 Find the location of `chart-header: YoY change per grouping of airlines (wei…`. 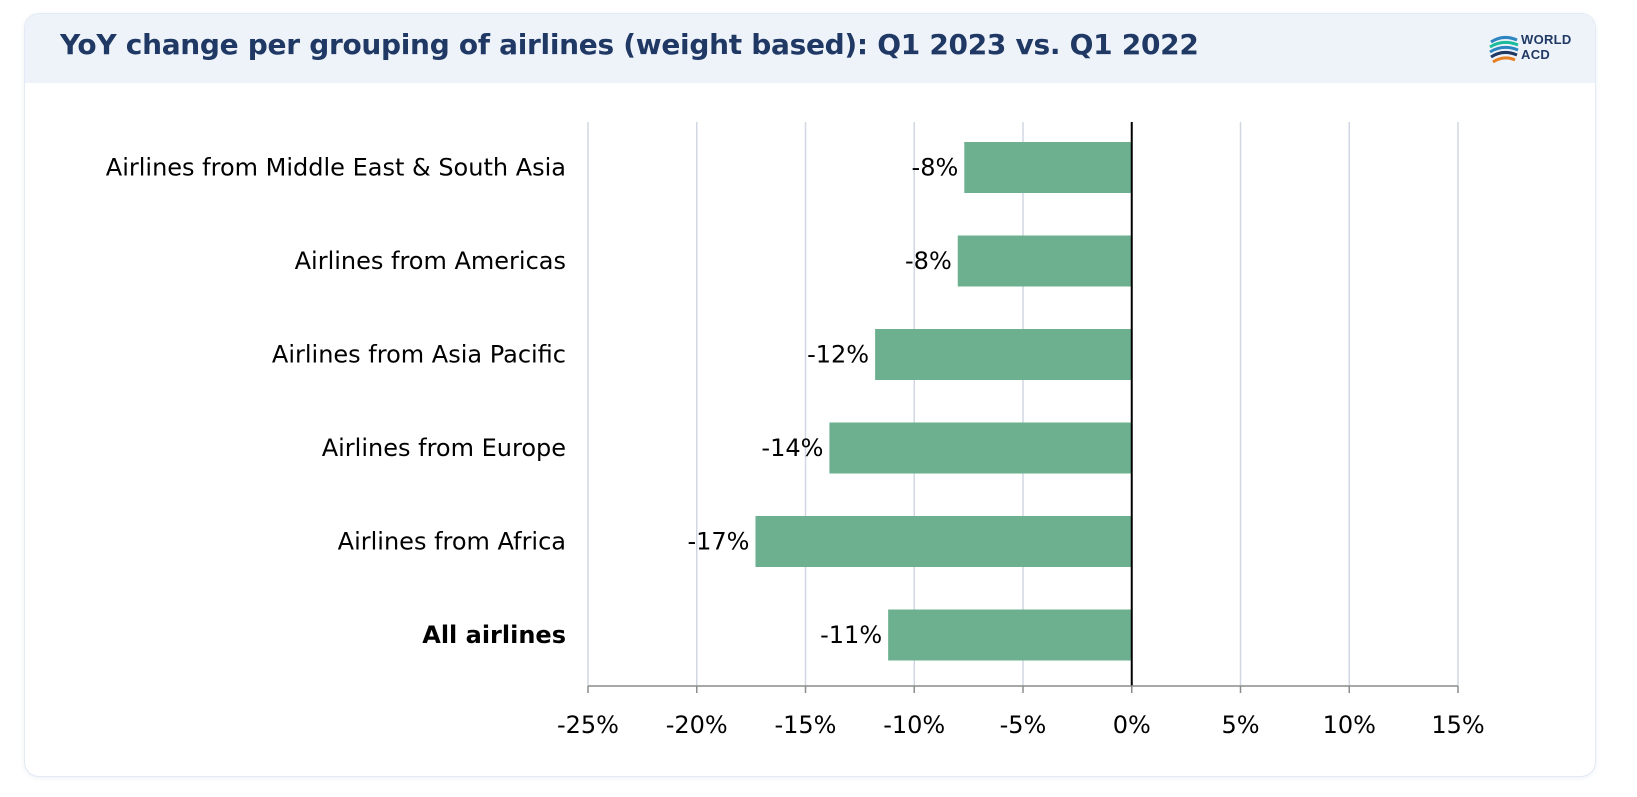

chart-header: YoY change per grouping of airlines (wei… is located at coordinates (810, 48).